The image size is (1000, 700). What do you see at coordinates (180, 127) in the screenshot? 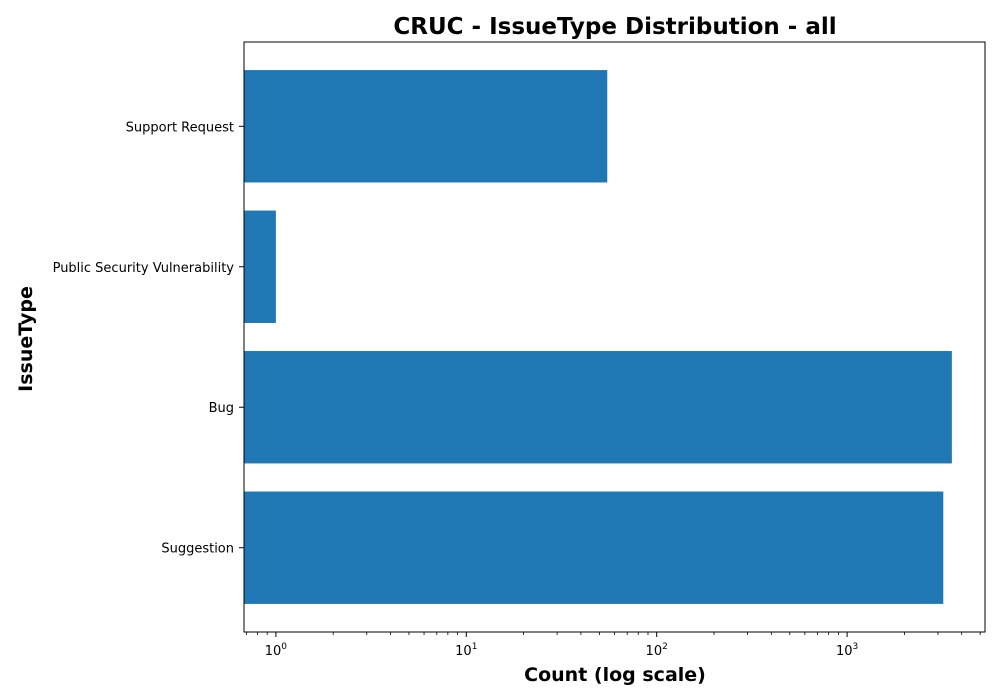
I see `y-tick-label: Support Request` at bounding box center [180, 127].